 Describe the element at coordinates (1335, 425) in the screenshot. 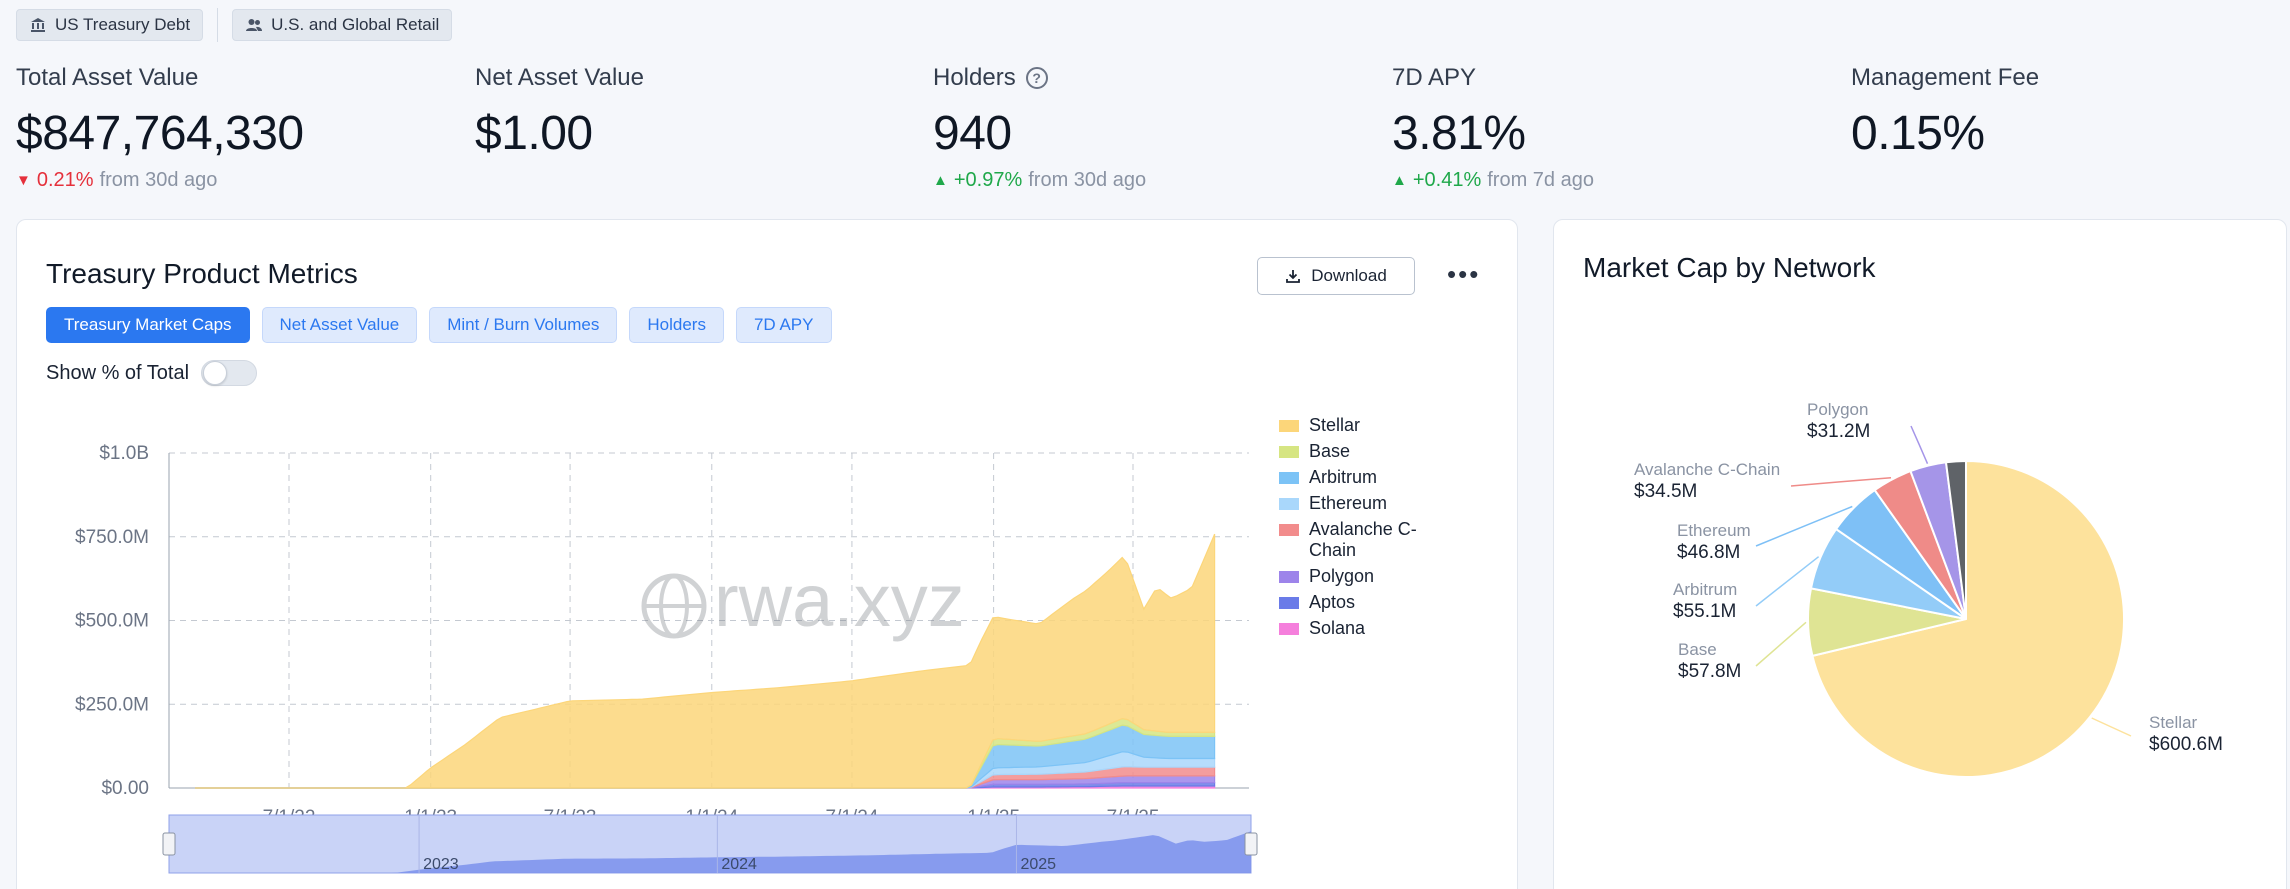

I see `legend-label: Stellar` at that location.